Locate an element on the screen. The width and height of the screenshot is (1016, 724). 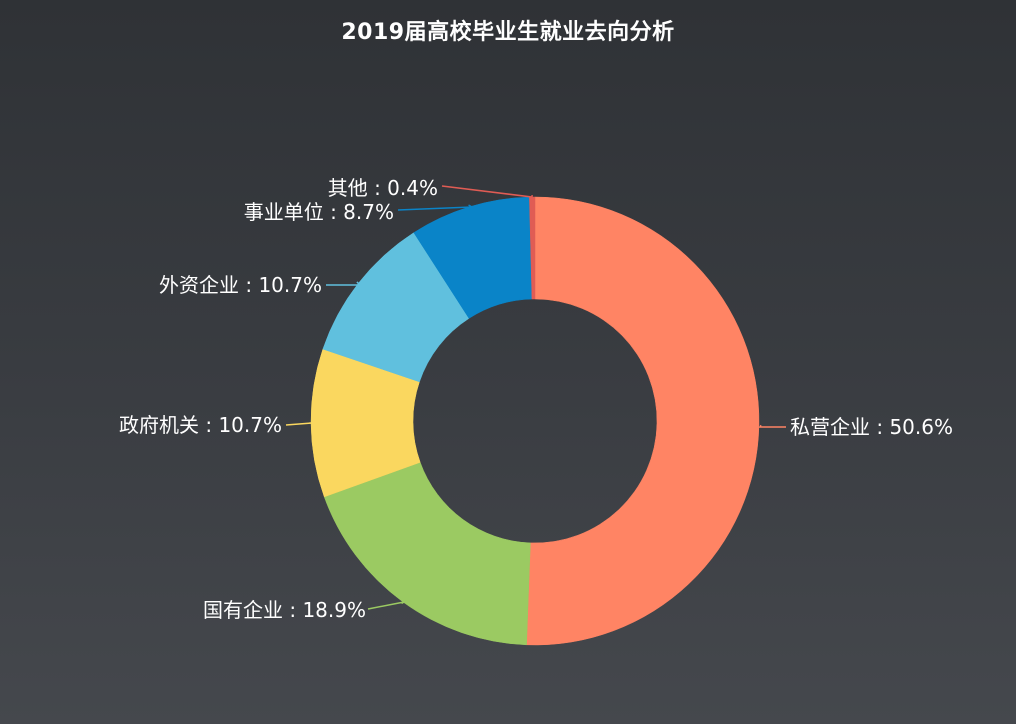
slice-label-4: 外资企业 : 10.7% is located at coordinates (240, 285).